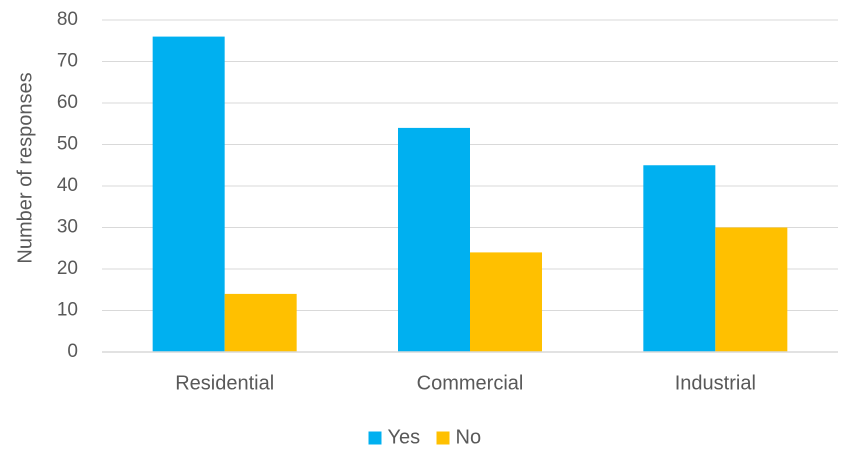 The image size is (846, 455). What do you see at coordinates (375, 438) in the screenshot?
I see `legend-swatch-yes` at bounding box center [375, 438].